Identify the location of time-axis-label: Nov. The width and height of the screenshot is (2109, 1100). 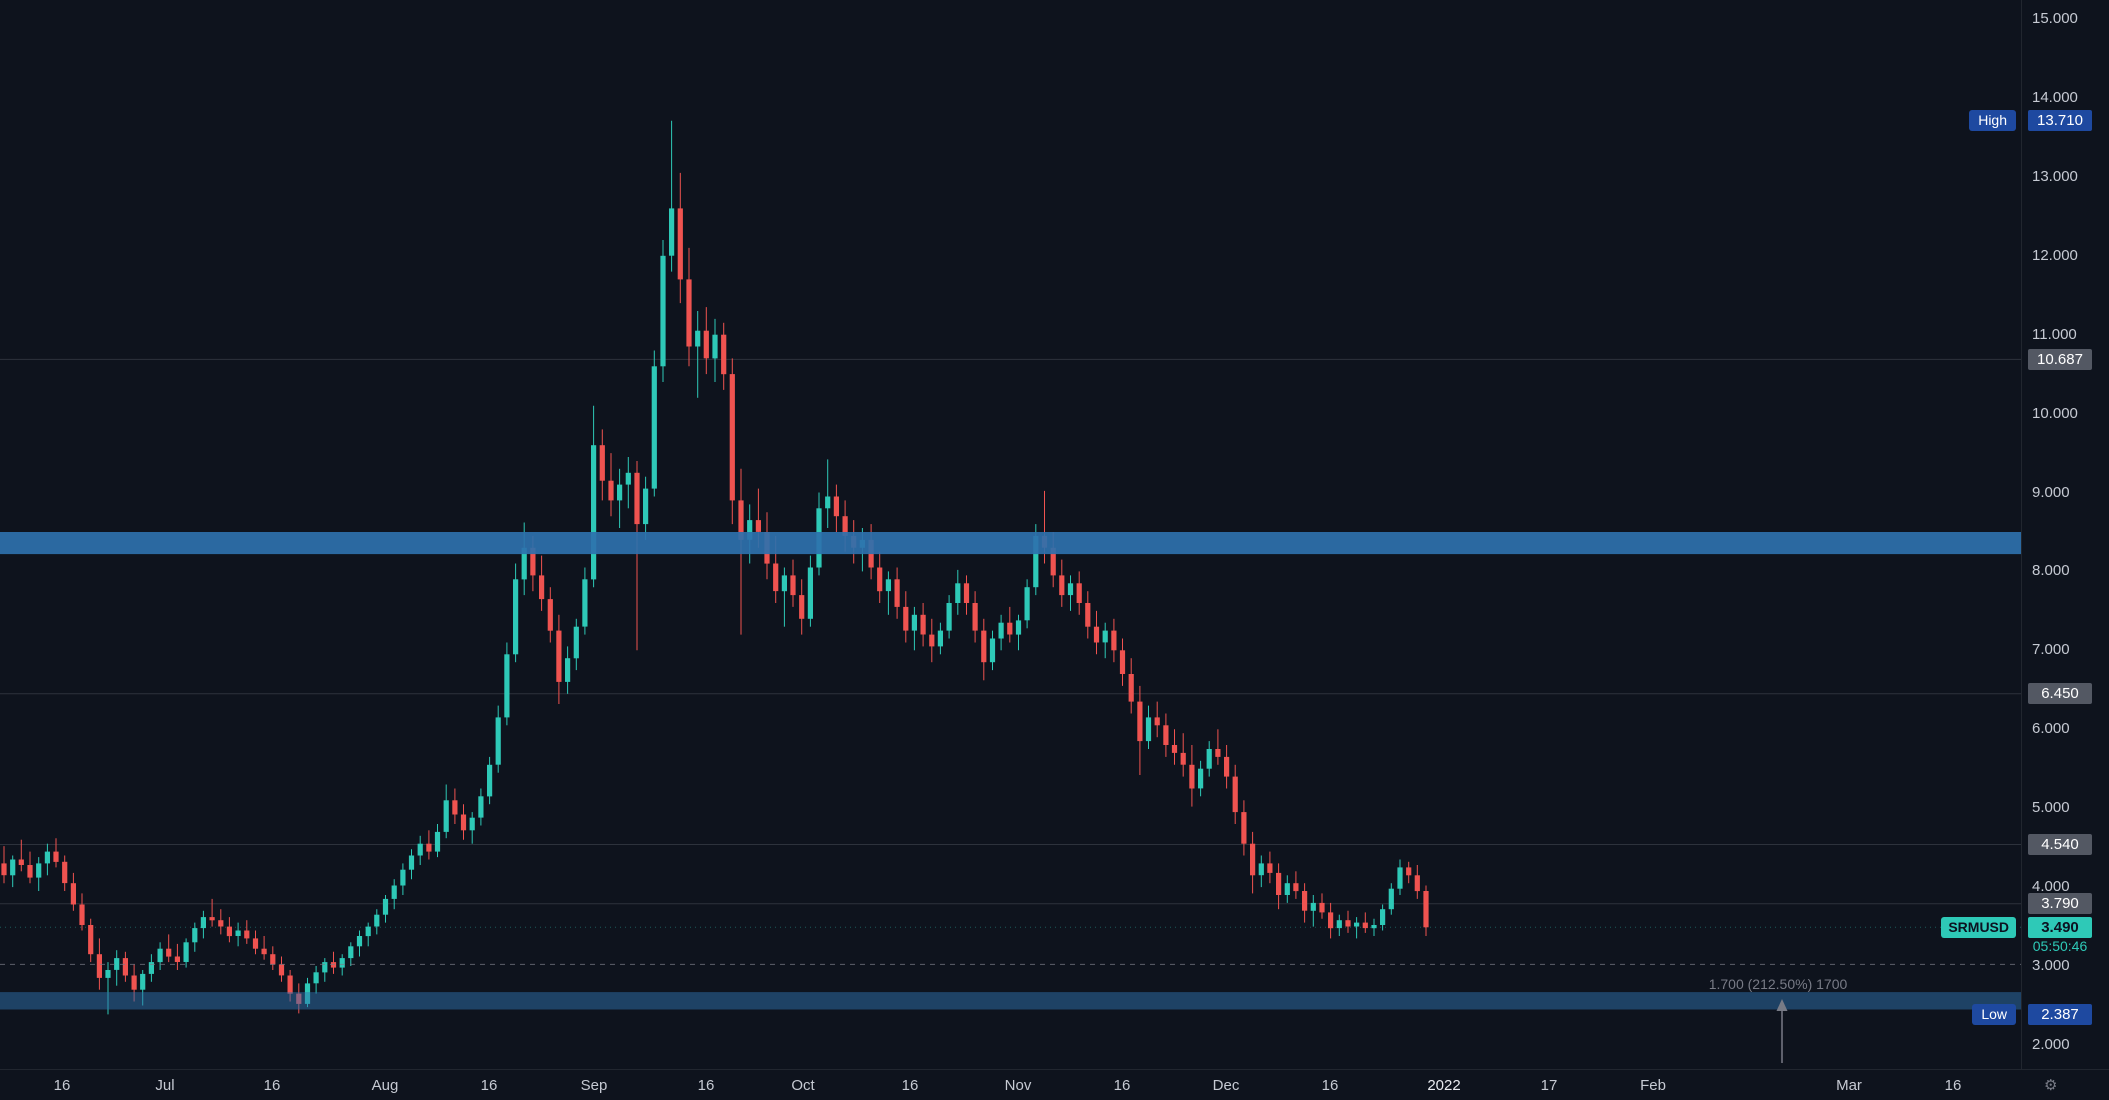
(1018, 1085).